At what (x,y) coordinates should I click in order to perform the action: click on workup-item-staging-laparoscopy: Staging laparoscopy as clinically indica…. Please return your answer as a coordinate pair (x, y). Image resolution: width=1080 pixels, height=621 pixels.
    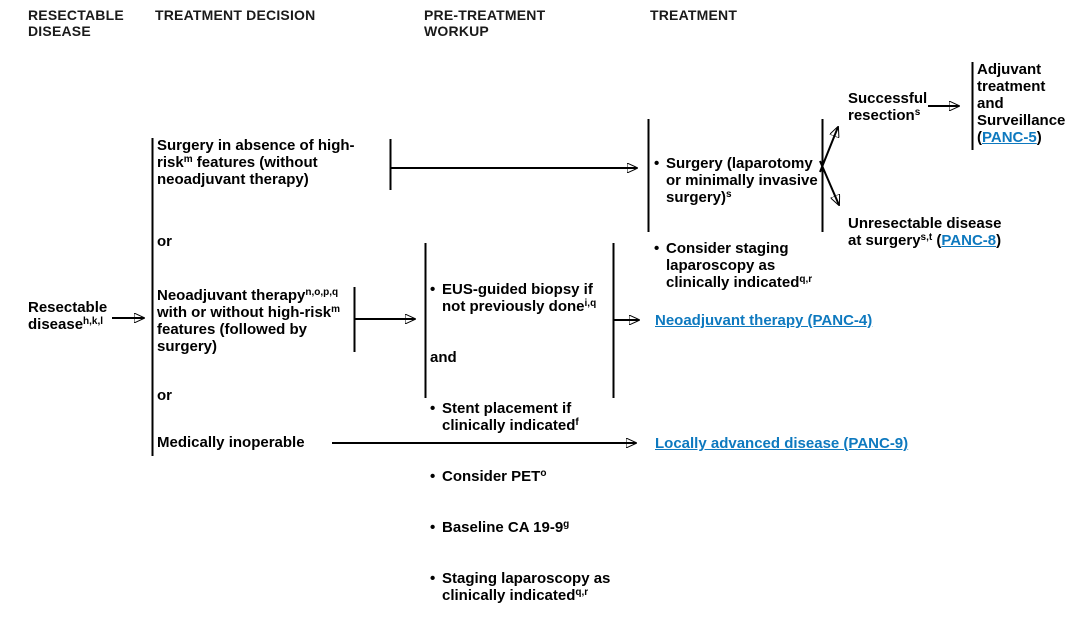
    Looking at the image, I should click on (522, 587).